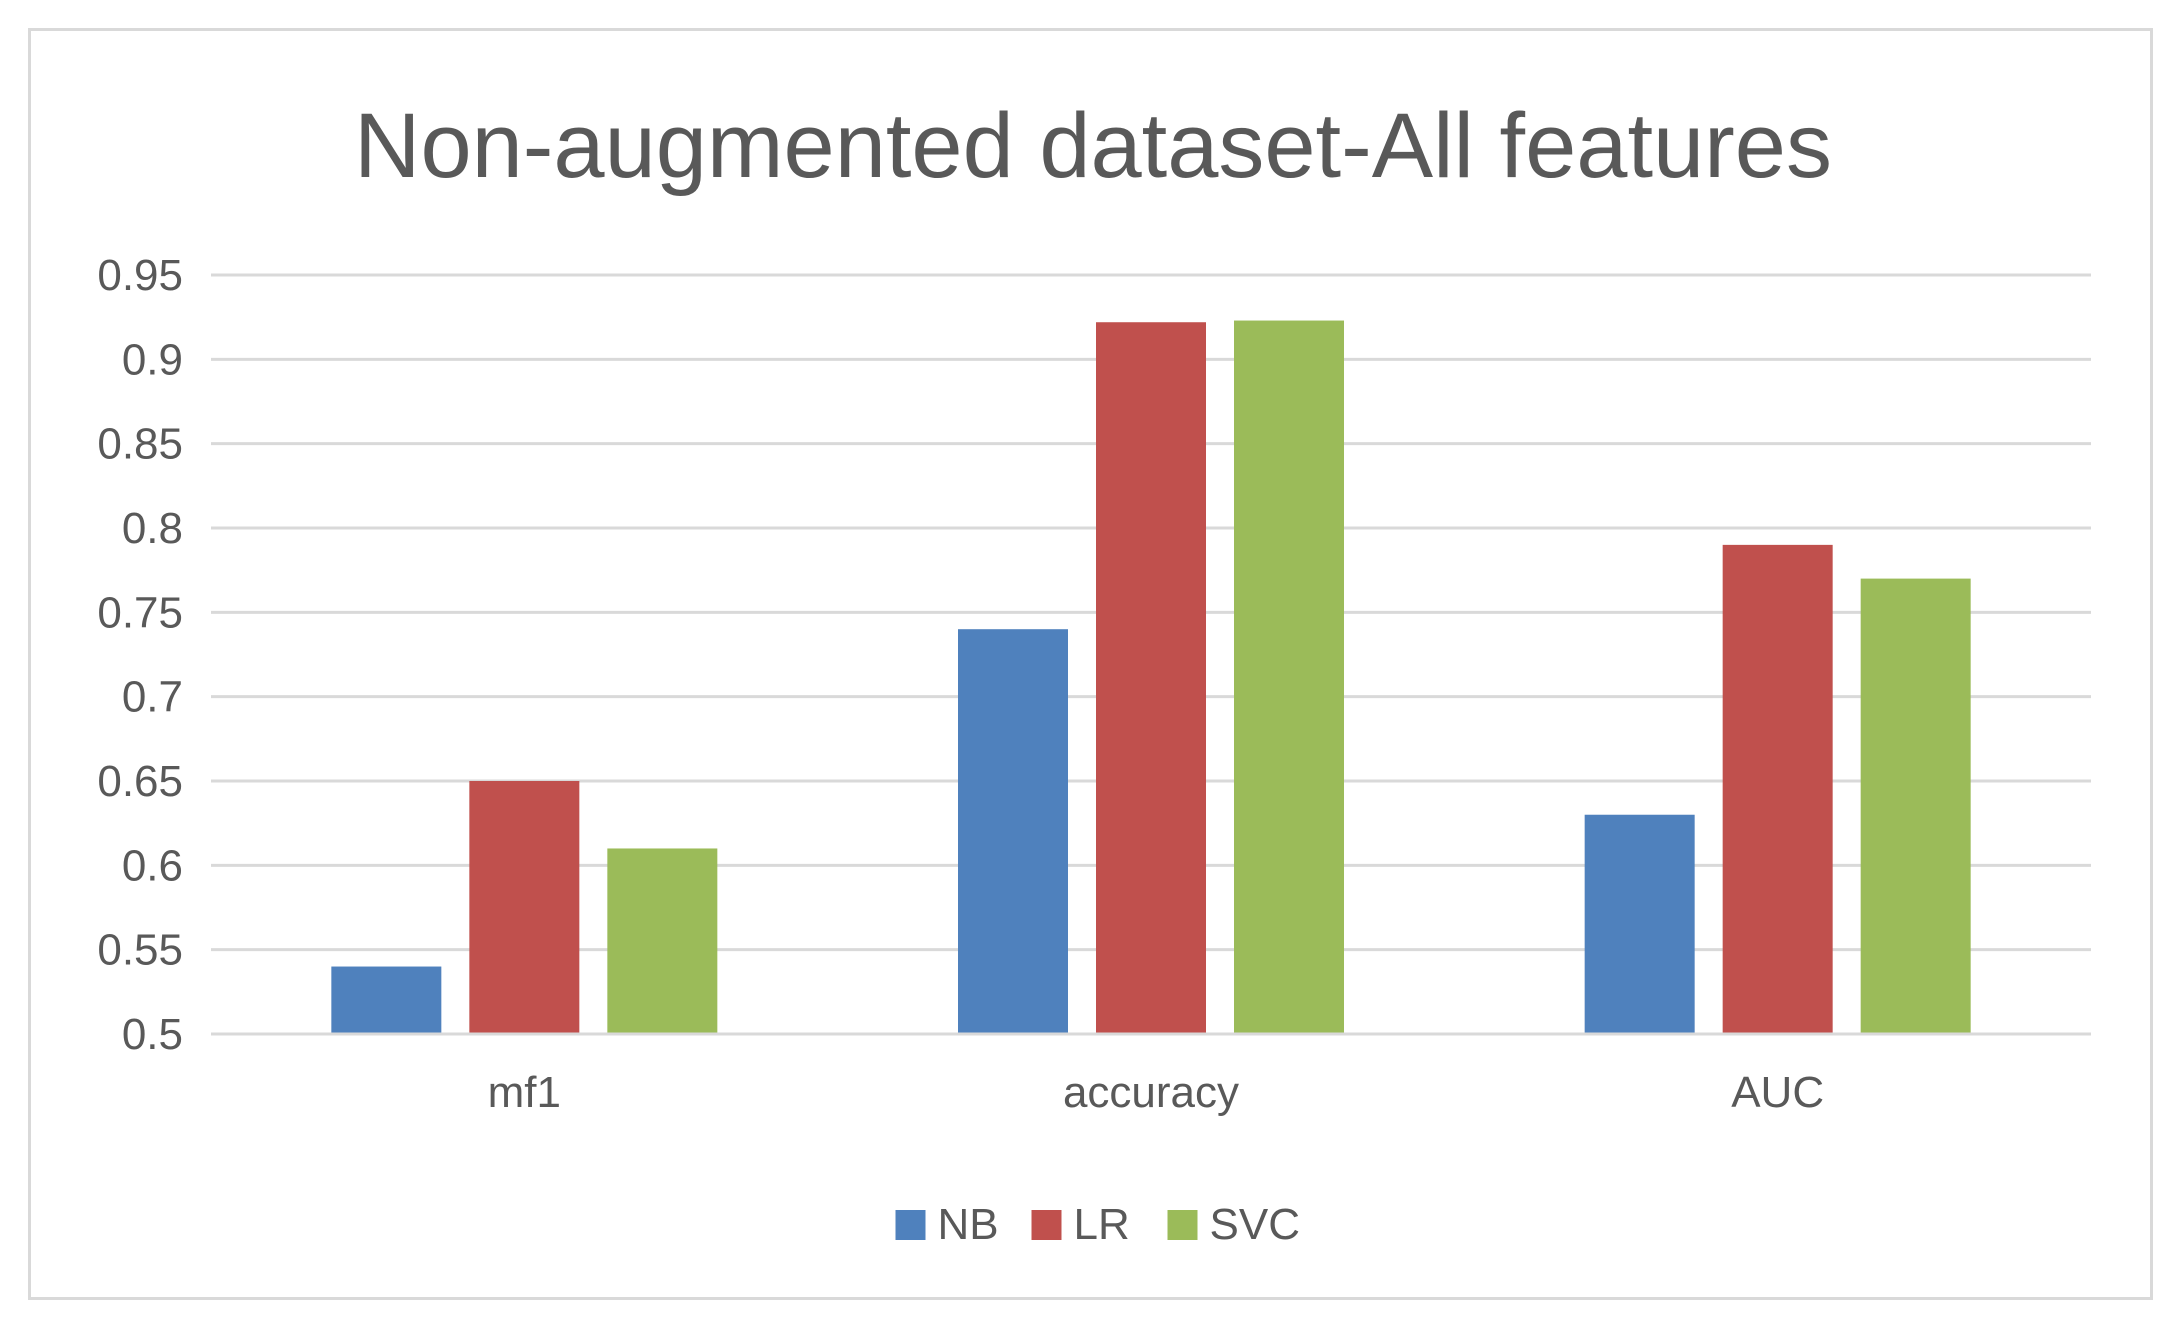 This screenshot has width=2183, height=1328. Describe the element at coordinates (1182, 1225) in the screenshot. I see `legend-swatch-svc` at that location.